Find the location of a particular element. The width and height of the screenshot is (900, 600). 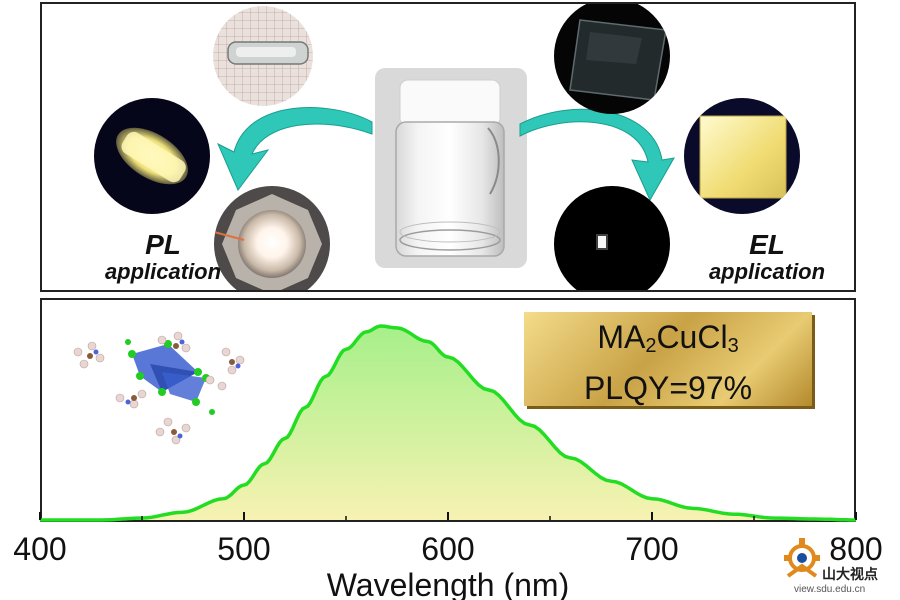

pl-application-label: PL application is located at coordinates (163, 257).